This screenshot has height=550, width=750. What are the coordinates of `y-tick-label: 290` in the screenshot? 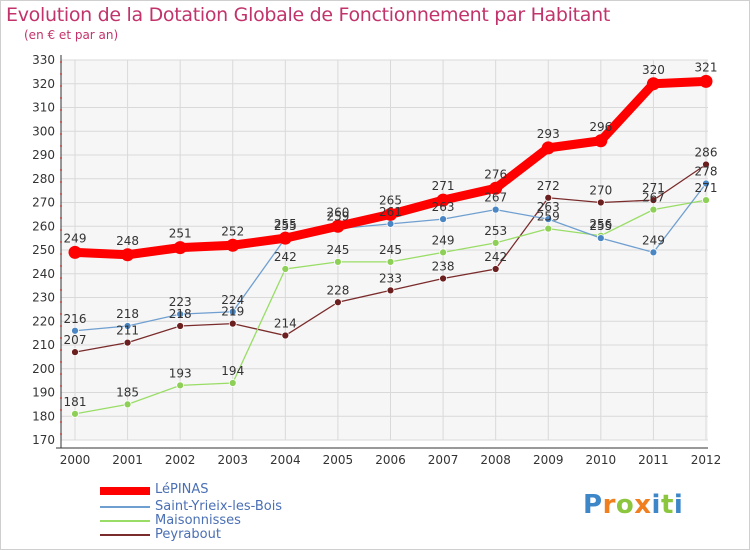 It's located at (43, 155).